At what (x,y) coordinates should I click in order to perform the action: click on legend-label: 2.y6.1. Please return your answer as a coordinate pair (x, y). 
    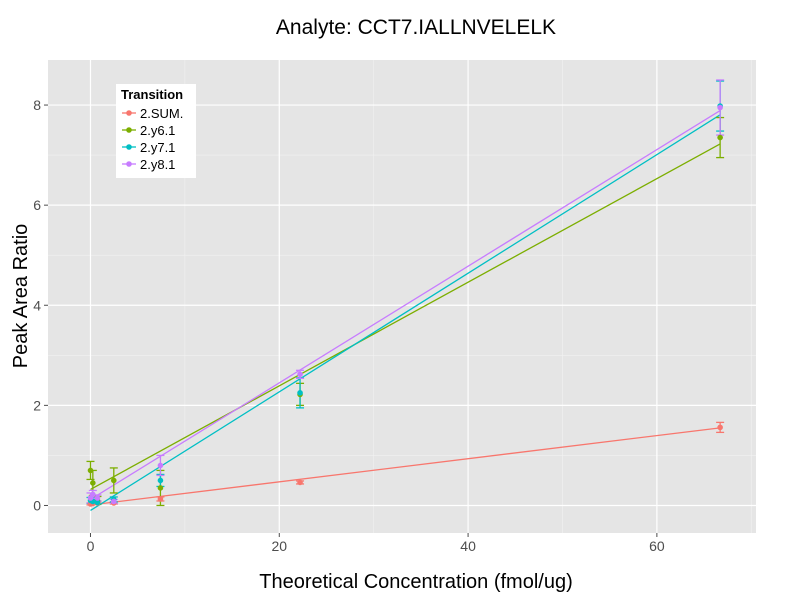
    Looking at the image, I should click on (157, 130).